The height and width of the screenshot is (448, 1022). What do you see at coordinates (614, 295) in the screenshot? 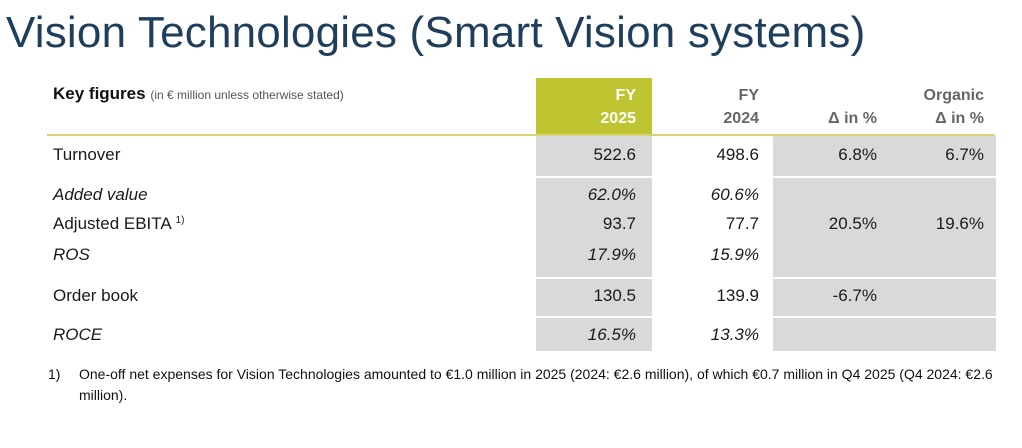
I see `value-fy2025: 130.5` at bounding box center [614, 295].